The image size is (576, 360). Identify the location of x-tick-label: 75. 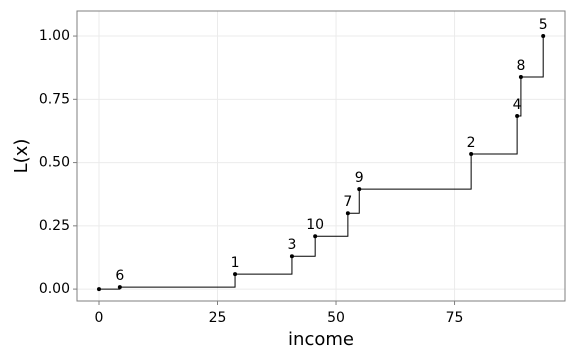
(455, 318).